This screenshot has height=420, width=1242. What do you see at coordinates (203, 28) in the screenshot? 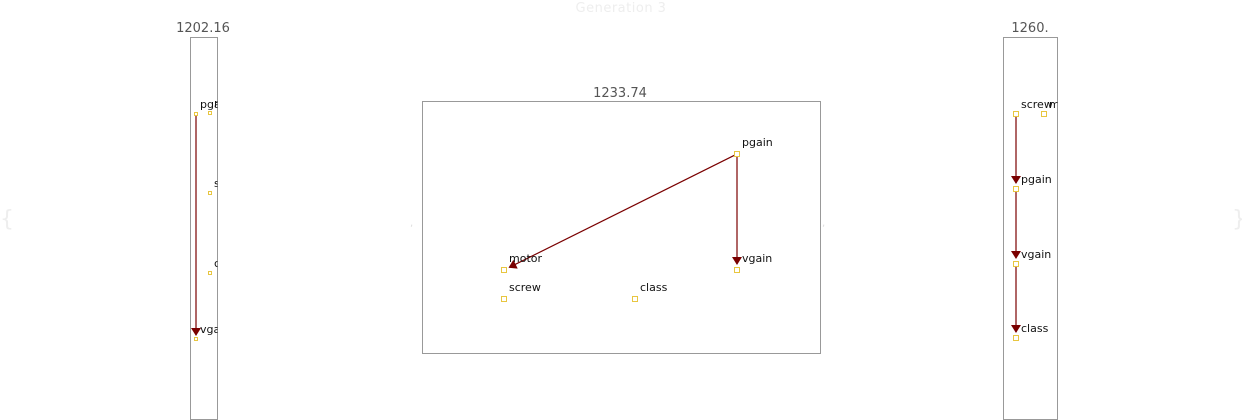
I see `panel-score: 1202.16` at bounding box center [203, 28].